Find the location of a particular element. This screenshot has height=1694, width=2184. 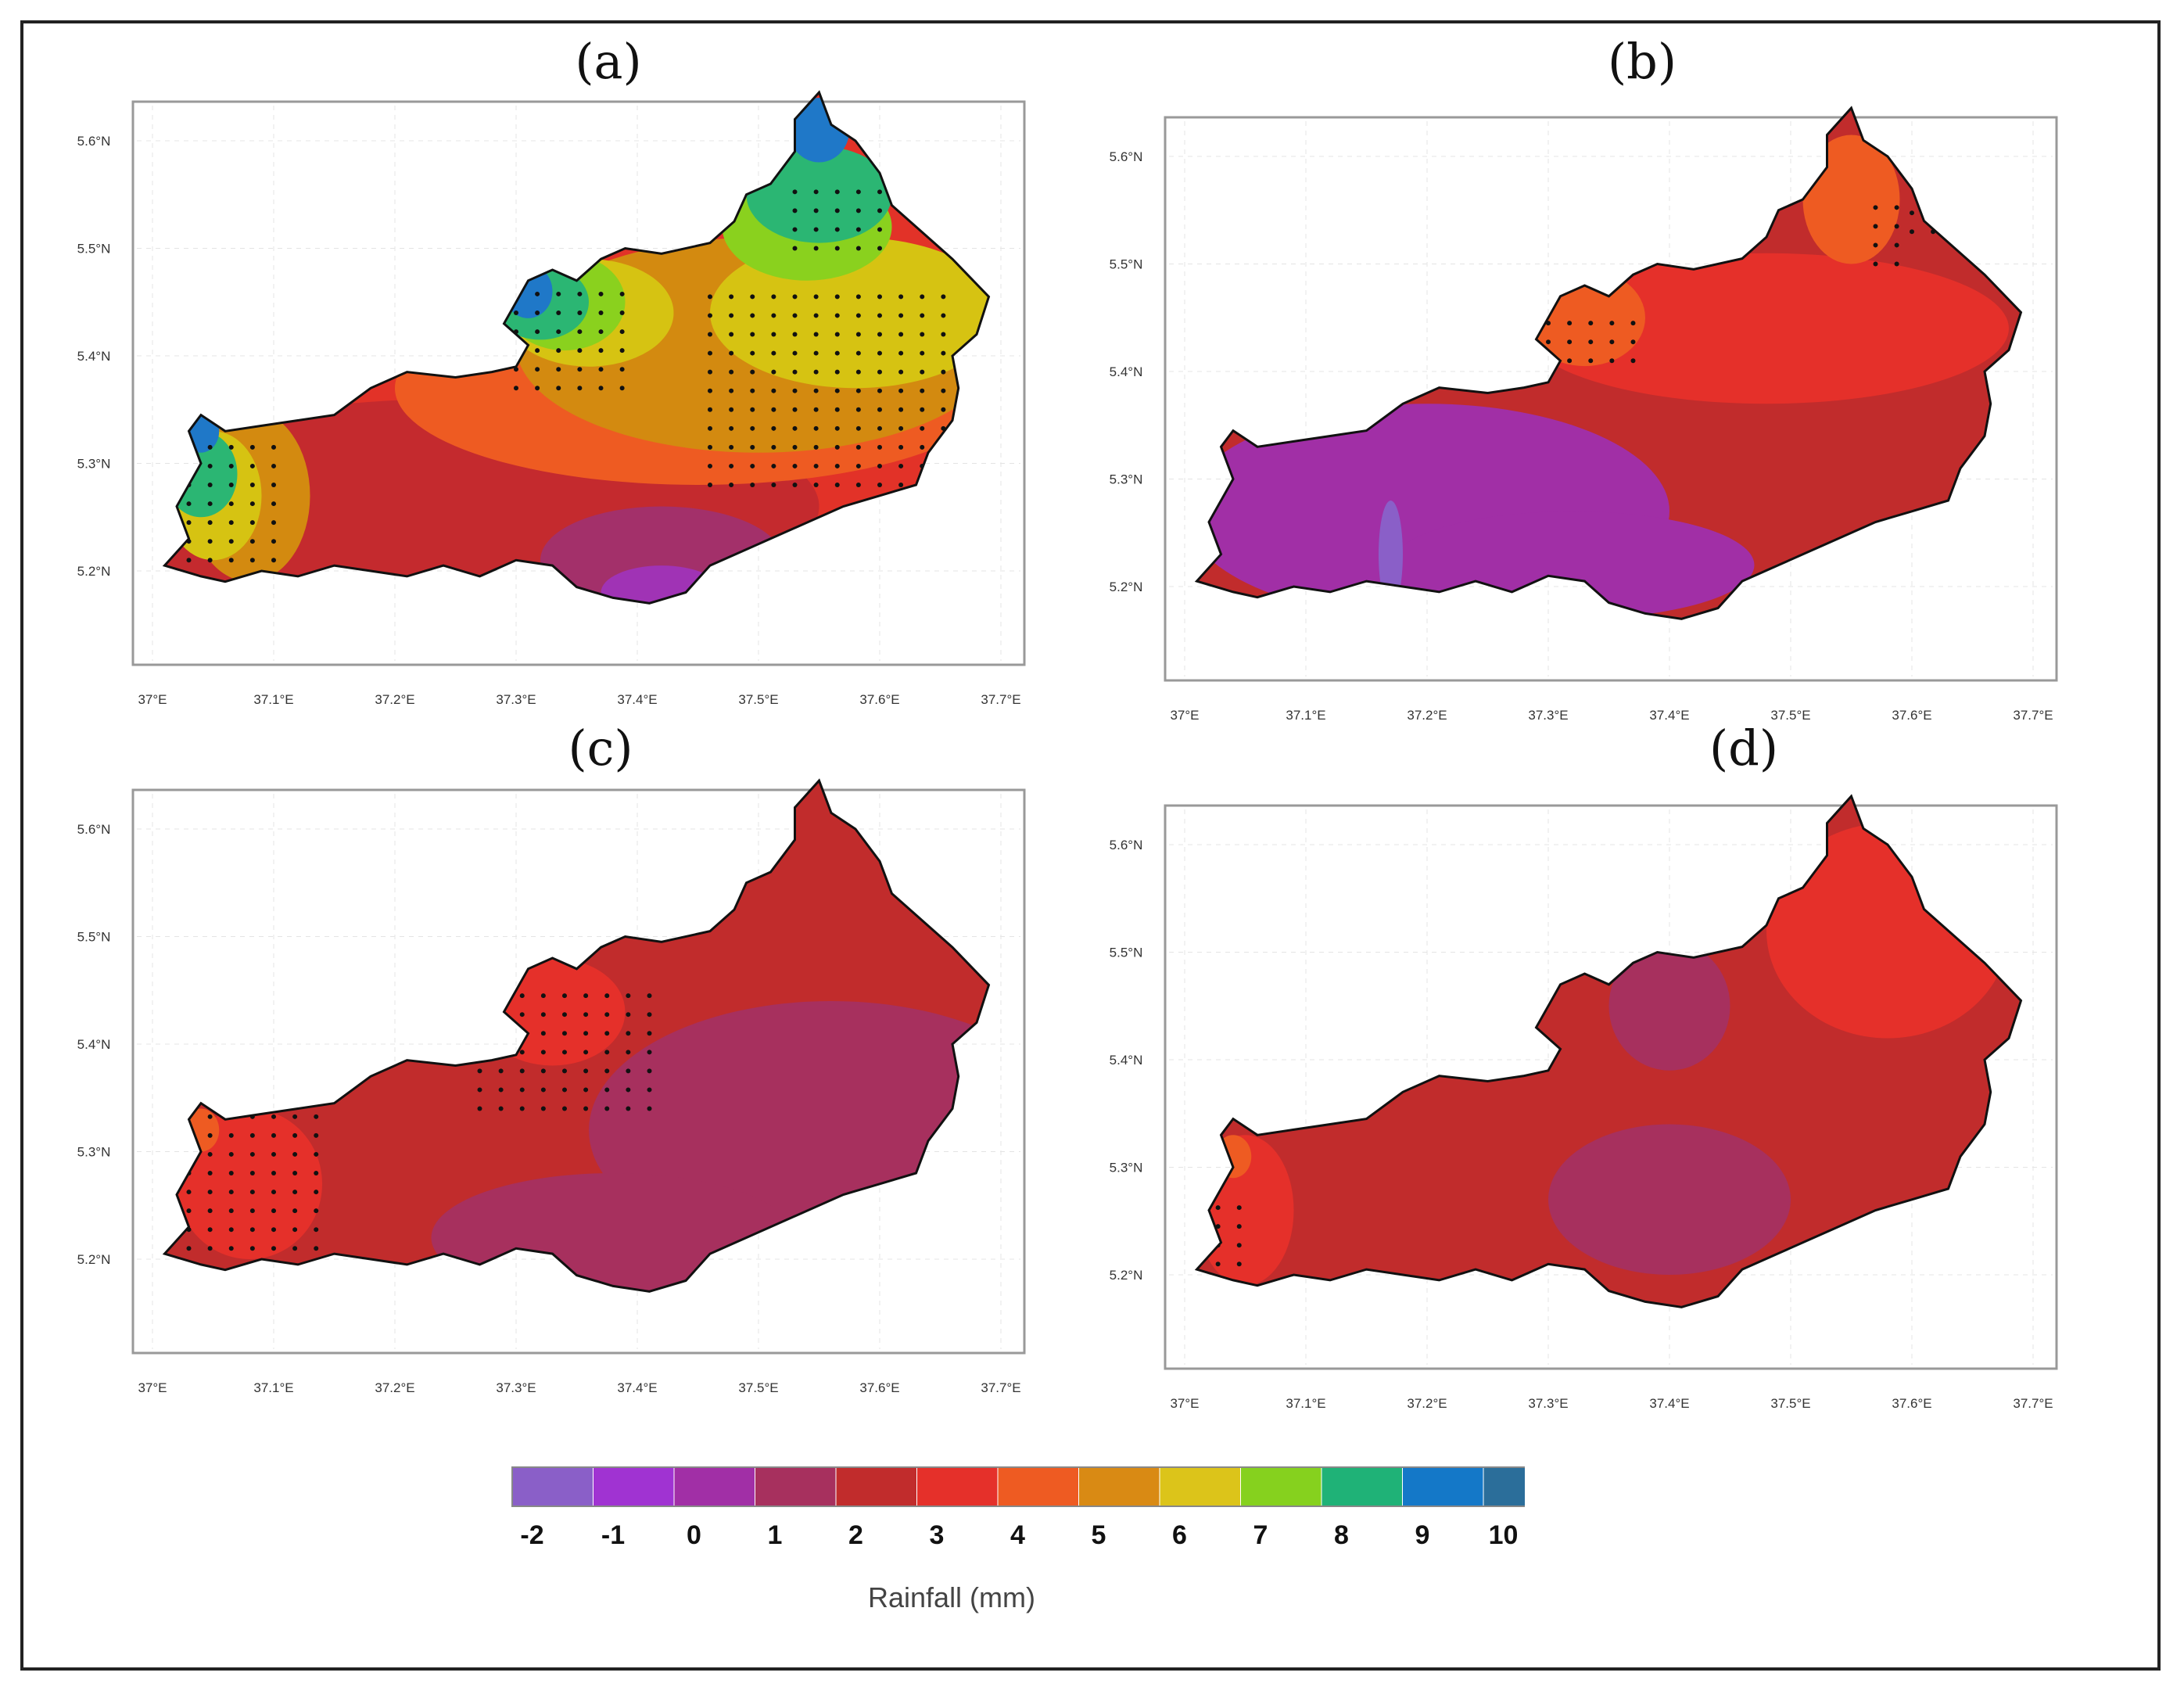

x-tick-label: 37.4°E is located at coordinates (1669, 715).